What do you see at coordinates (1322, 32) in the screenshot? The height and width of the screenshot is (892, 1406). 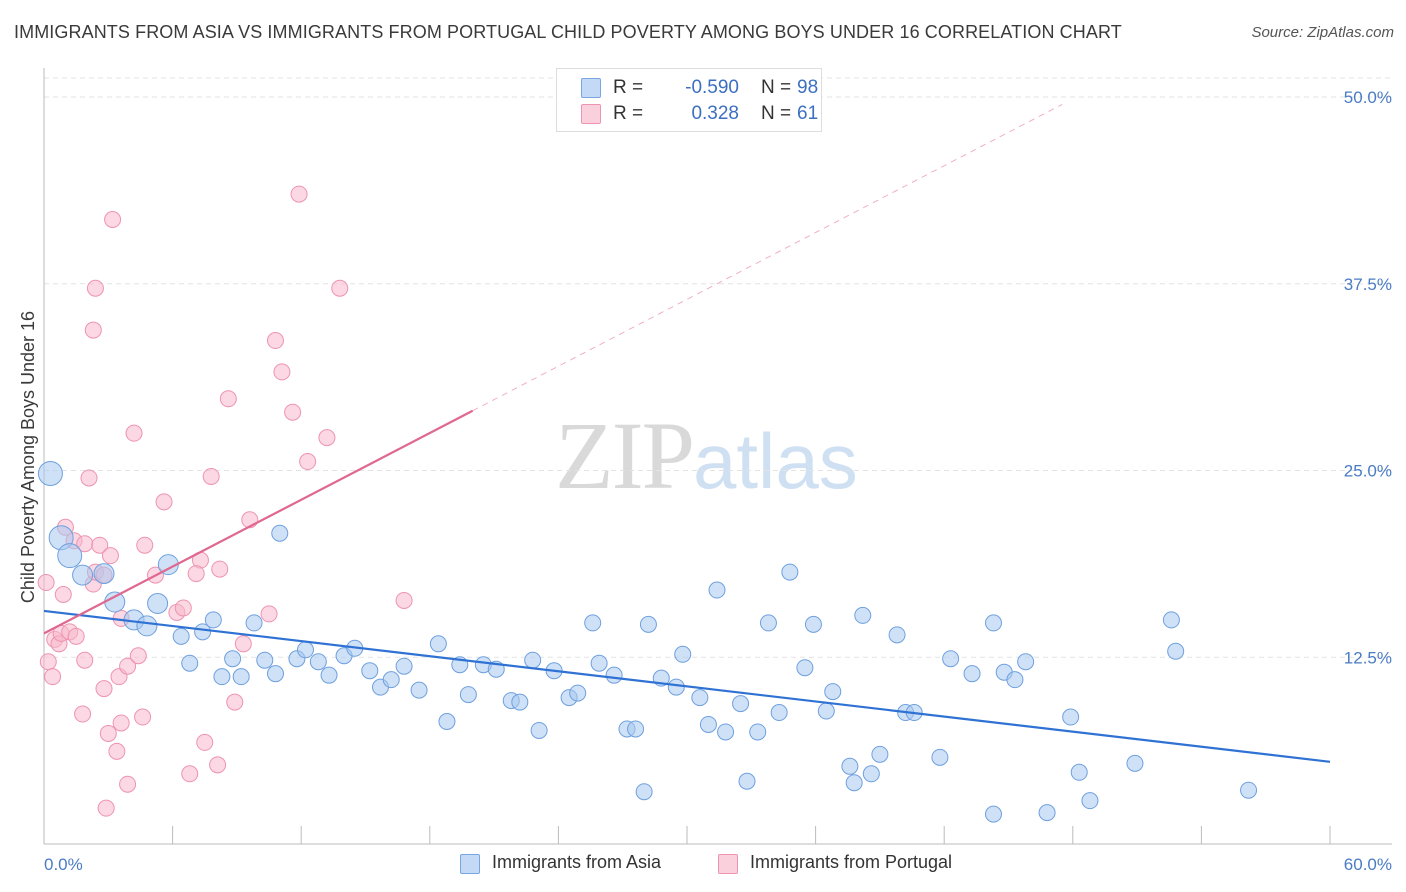 I see `source-credit: Source: ZipAtlas.com` at bounding box center [1322, 32].